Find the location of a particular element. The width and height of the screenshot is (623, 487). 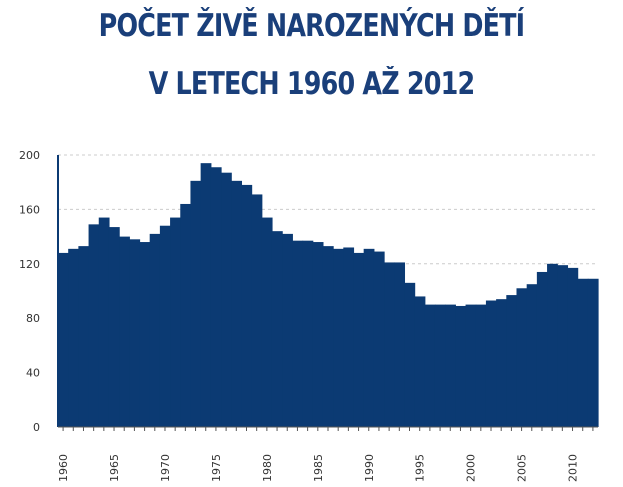

bar-1971 is located at coordinates (175, 322).